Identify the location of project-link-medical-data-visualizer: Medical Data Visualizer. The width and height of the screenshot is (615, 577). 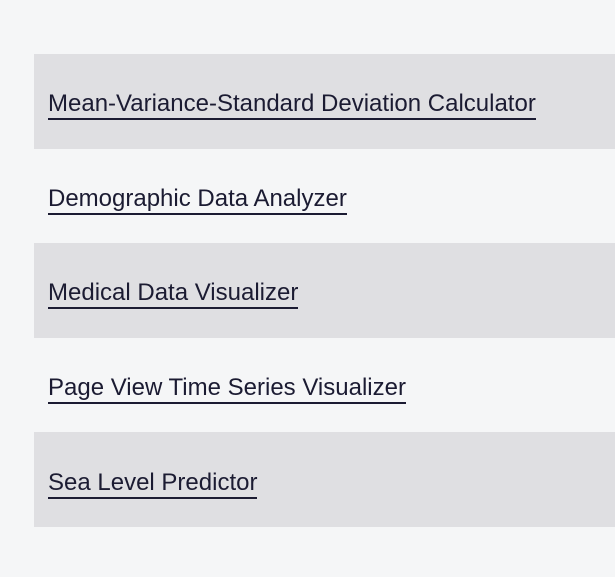
(173, 295).